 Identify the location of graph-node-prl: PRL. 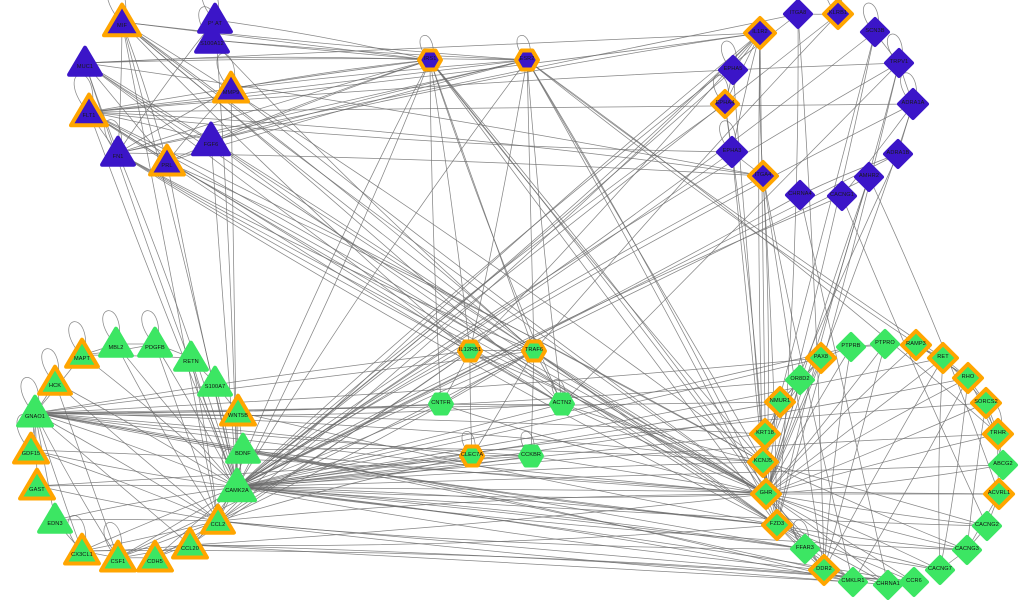
(167, 162).